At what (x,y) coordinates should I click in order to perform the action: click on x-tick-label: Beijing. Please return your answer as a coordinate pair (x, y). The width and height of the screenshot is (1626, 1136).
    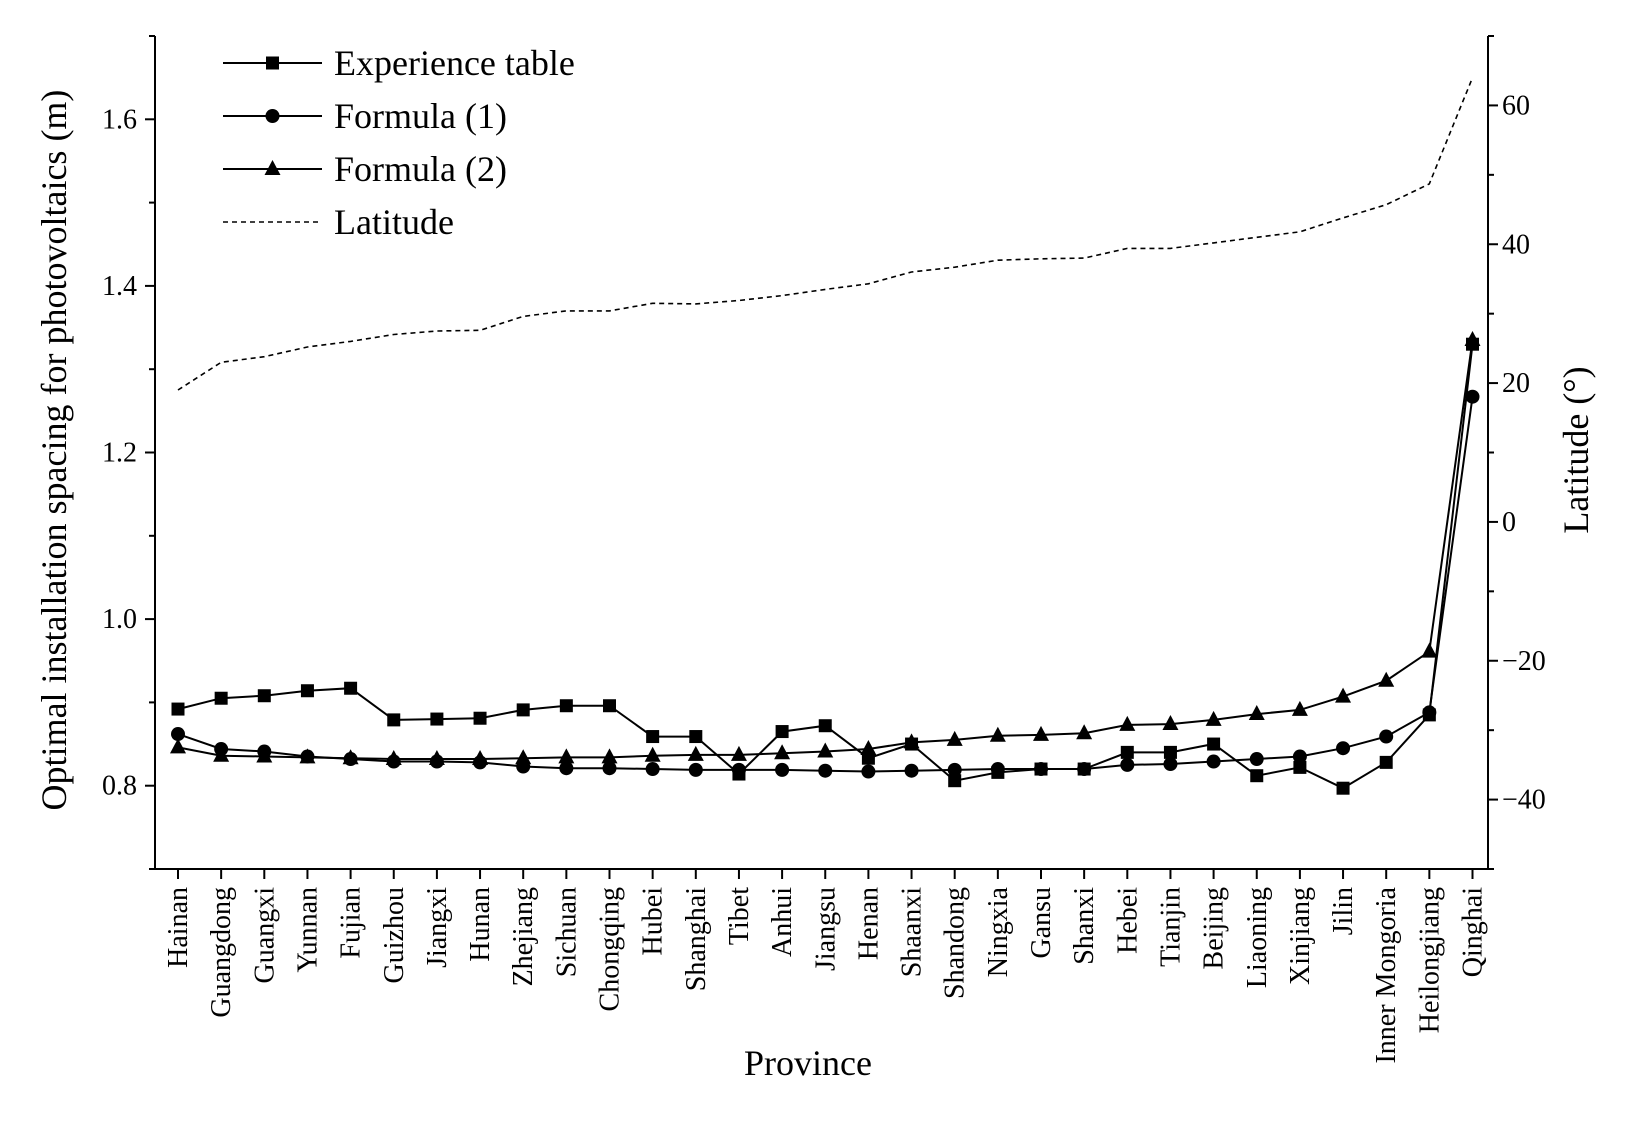
    Looking at the image, I should click on (1214, 928).